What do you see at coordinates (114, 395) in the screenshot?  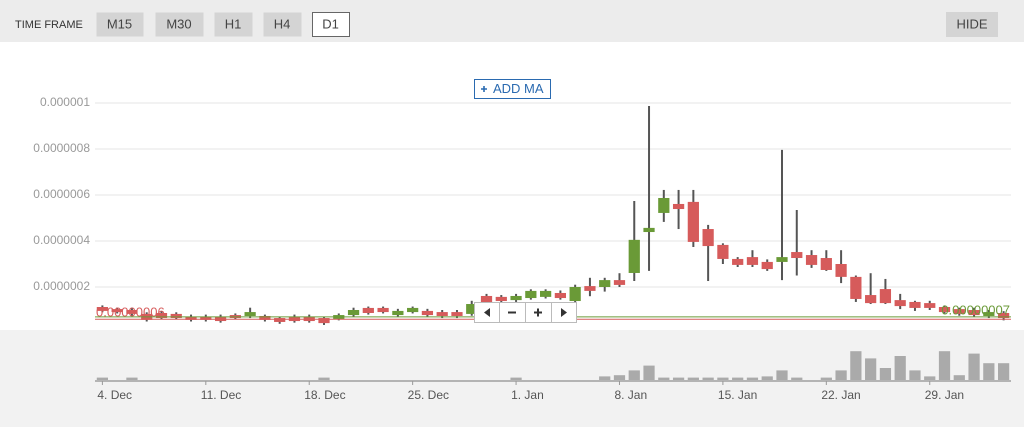 I see `x-tick-label: 4. Dec` at bounding box center [114, 395].